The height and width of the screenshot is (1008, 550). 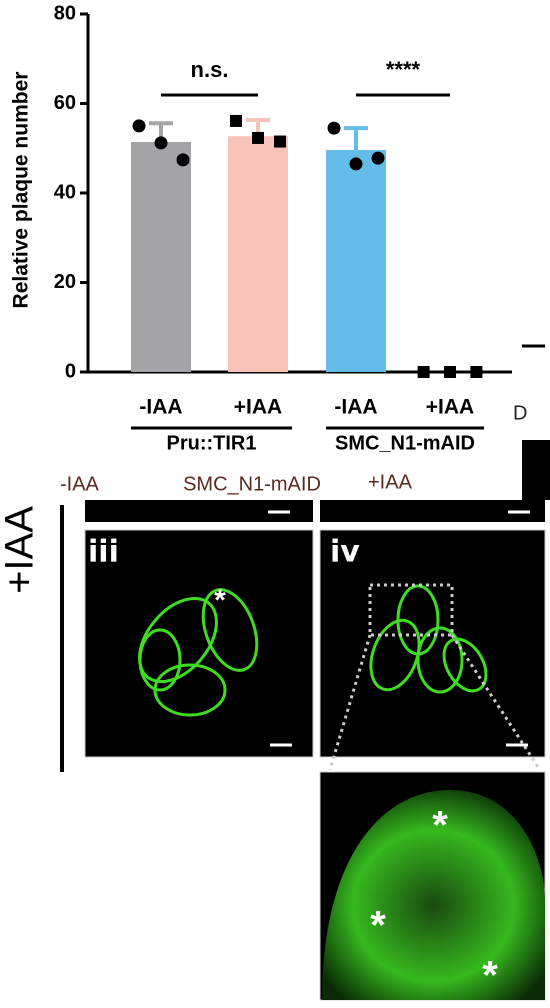 I want to click on group-label: Pru::TIR1, so click(x=212, y=443).